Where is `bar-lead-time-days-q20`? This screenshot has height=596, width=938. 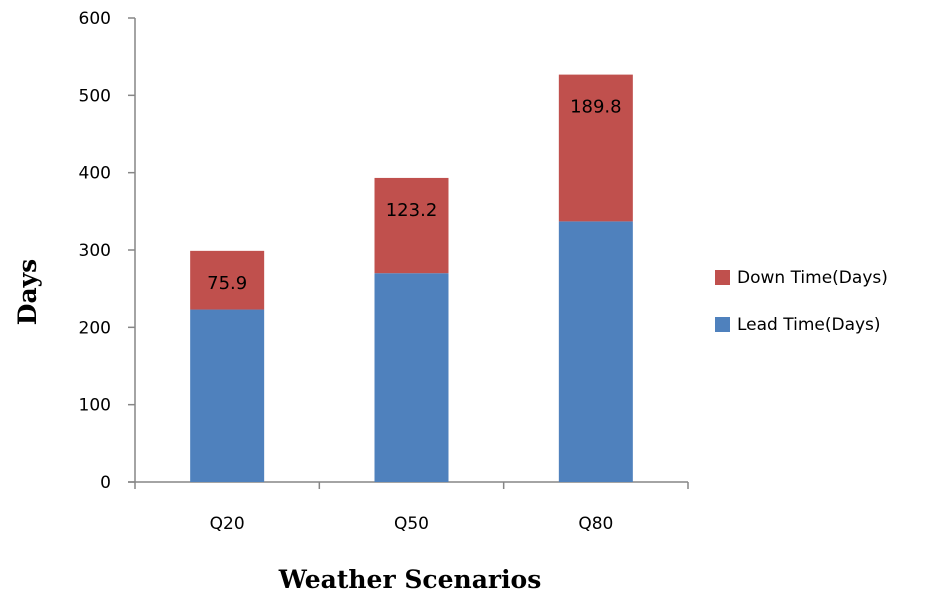 bar-lead-time-days-q20 is located at coordinates (227, 395).